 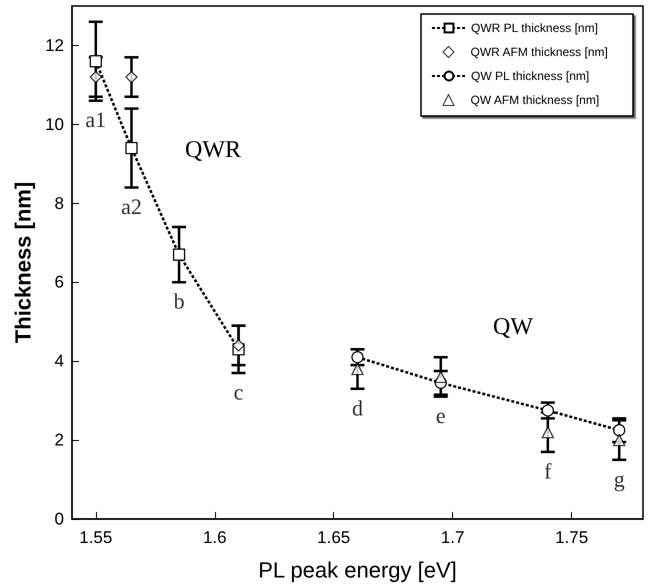 What do you see at coordinates (530, 76) in the screenshot?
I see `legend-label: QW PL thickness [nm]` at bounding box center [530, 76].